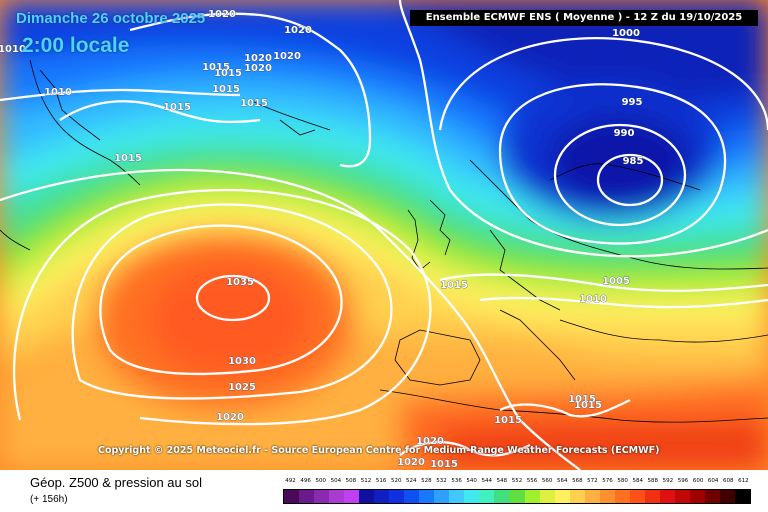  Describe the element at coordinates (381, 481) in the screenshot. I see `scale-tick-label: 516` at that location.